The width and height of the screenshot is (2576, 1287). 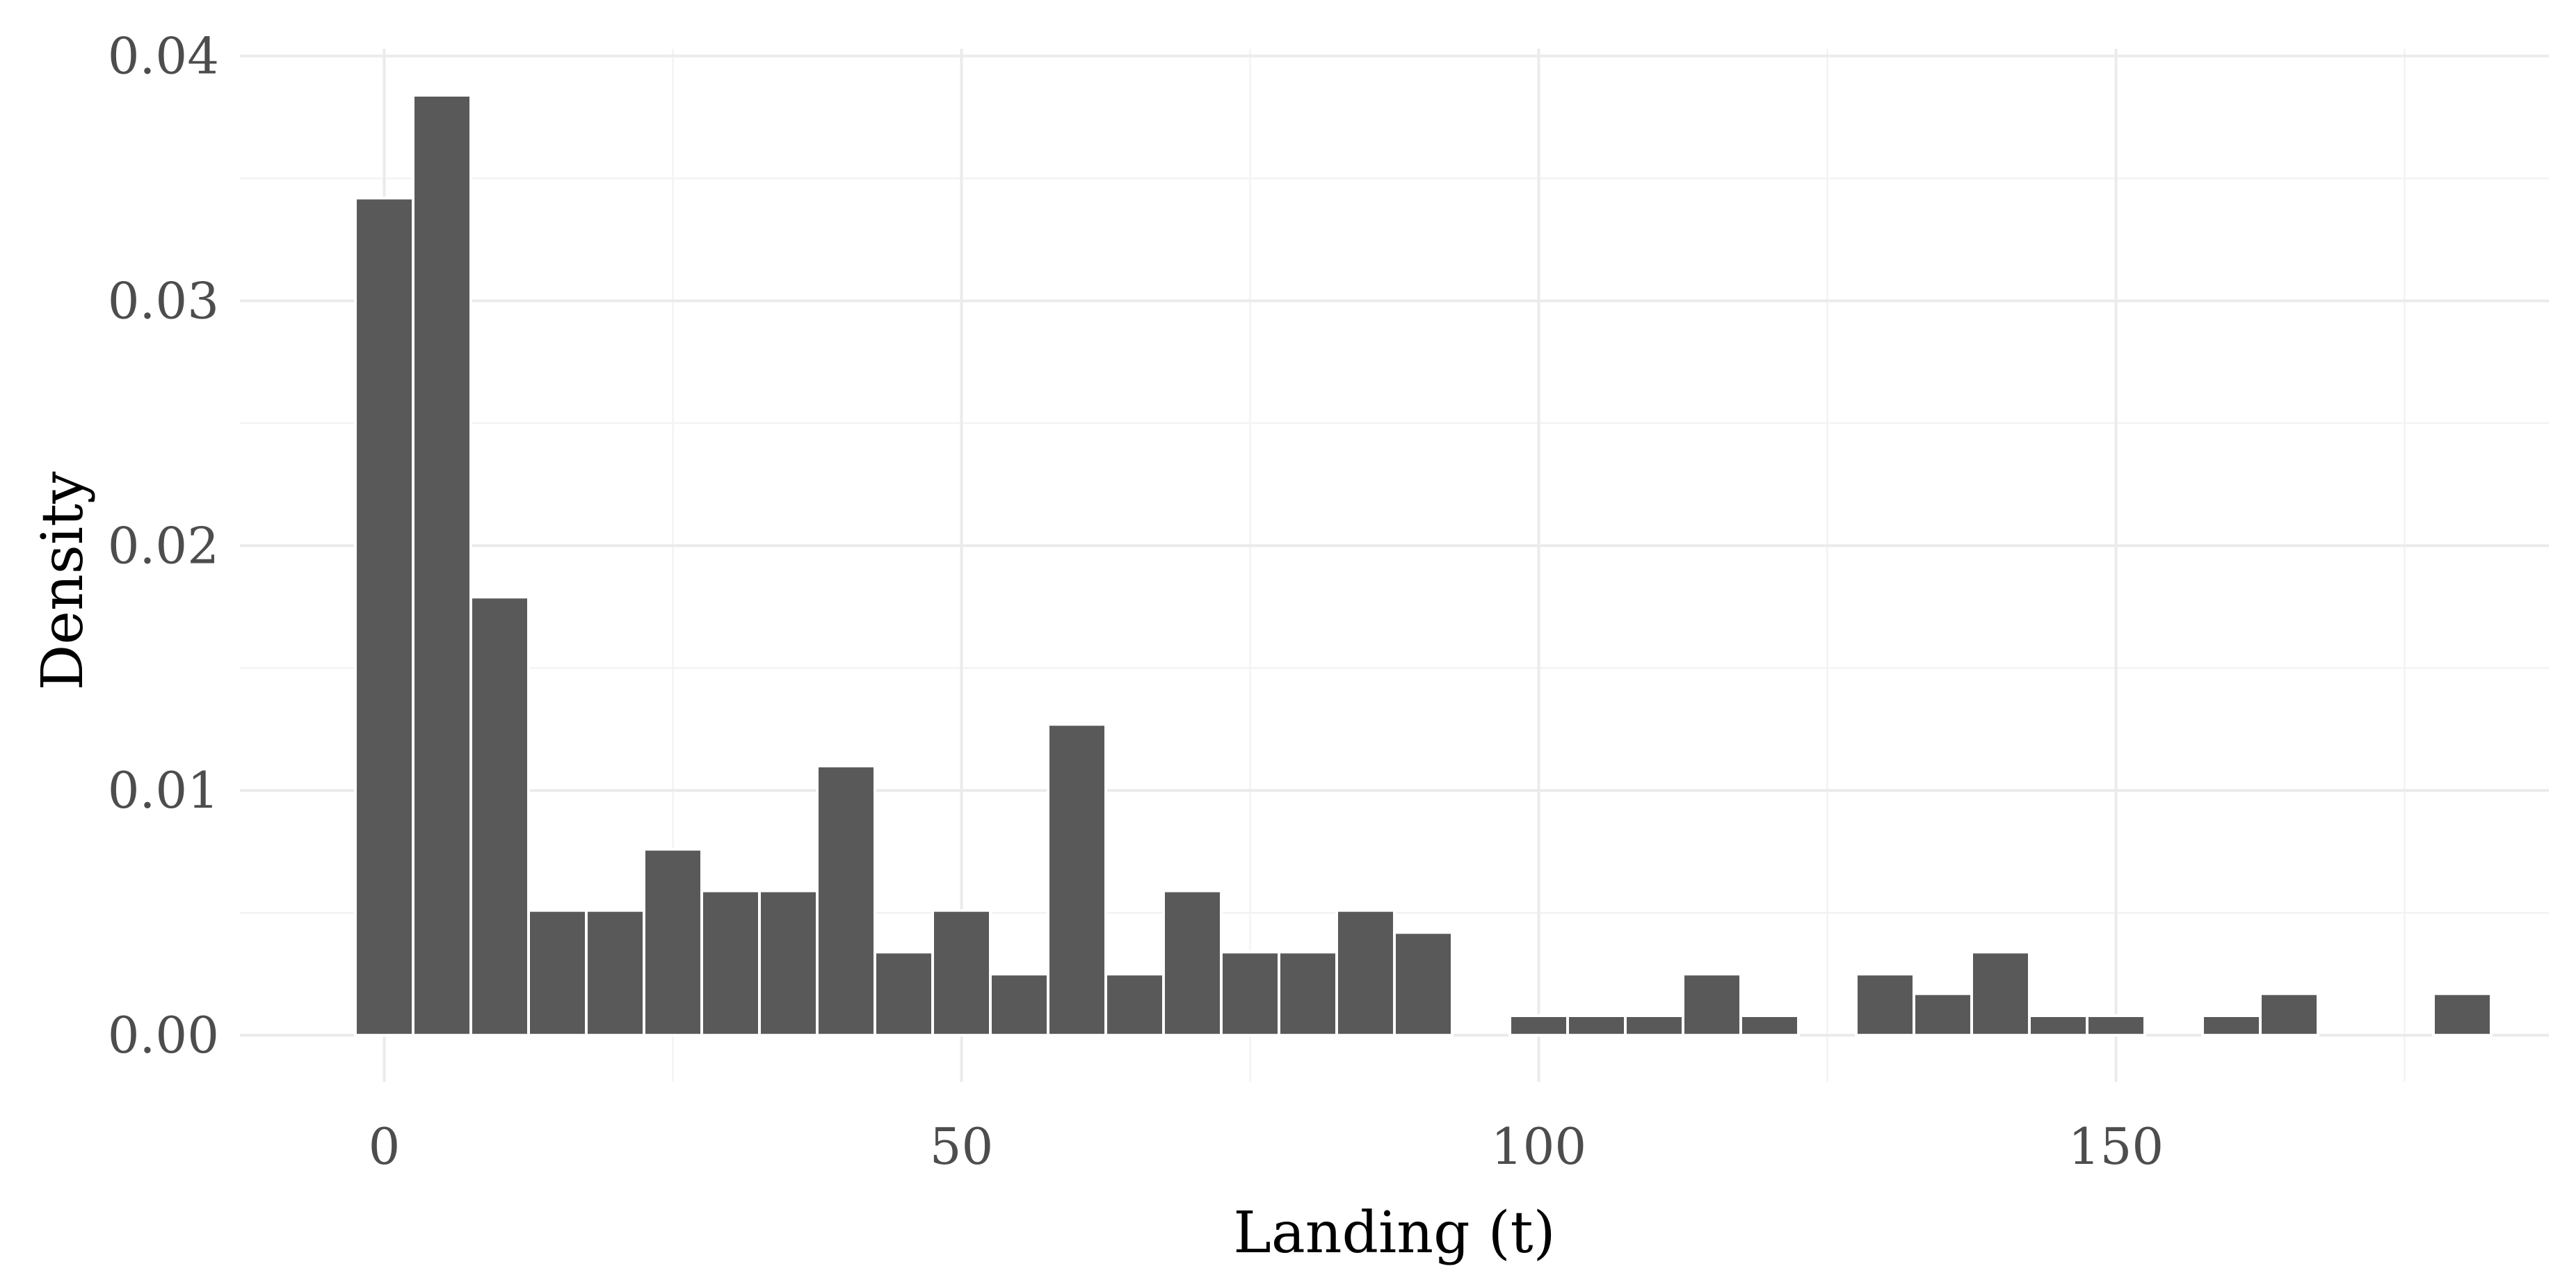 What do you see at coordinates (63, 580) in the screenshot?
I see `y-axis-title: Density` at bounding box center [63, 580].